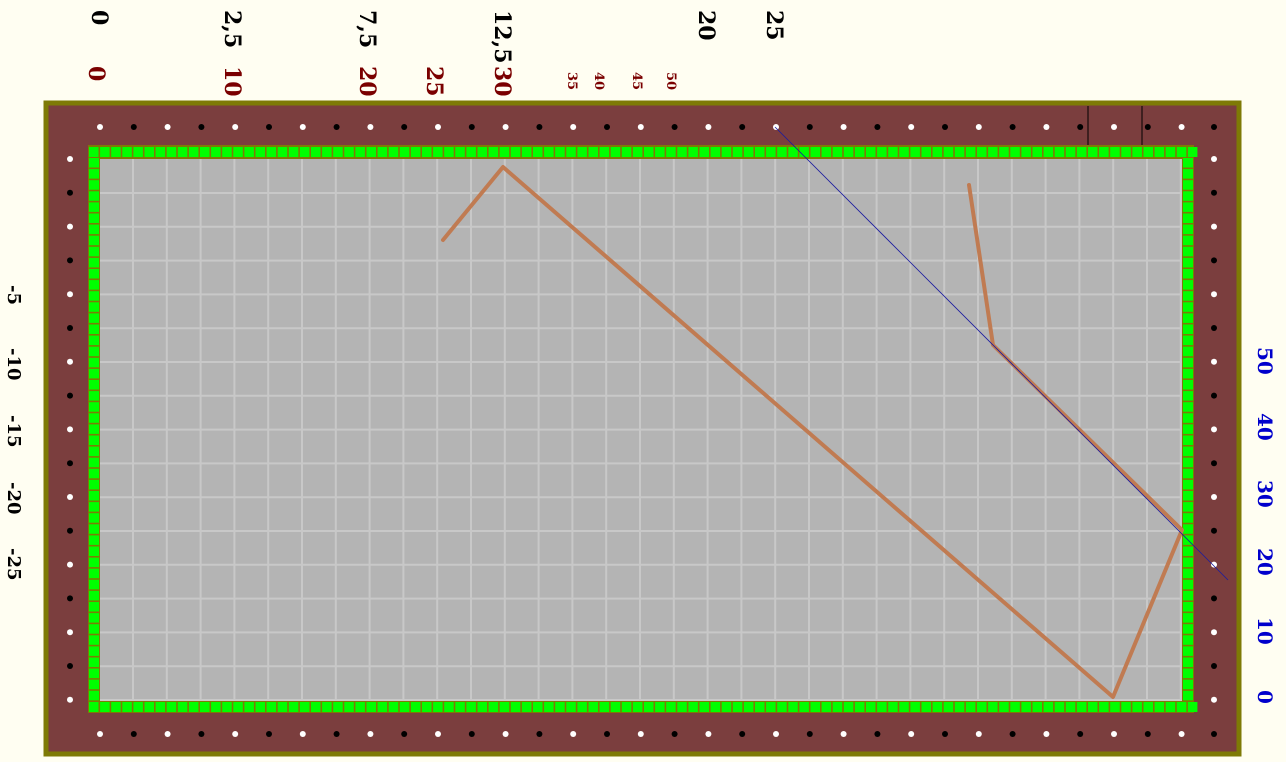 The height and width of the screenshot is (762, 1286). Describe the element at coordinates (1265, 361) in the screenshot. I see `right-scale-label: 50` at that location.